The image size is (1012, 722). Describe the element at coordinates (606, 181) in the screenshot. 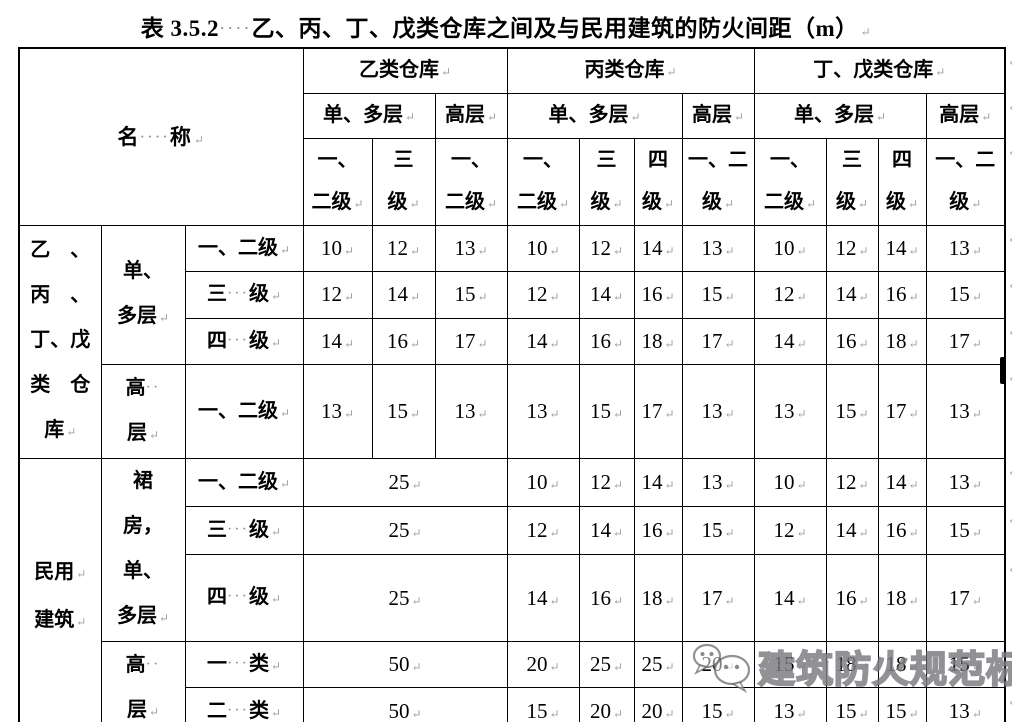

I see `fire-resistance-grade-header: 三级 ↵` at that location.